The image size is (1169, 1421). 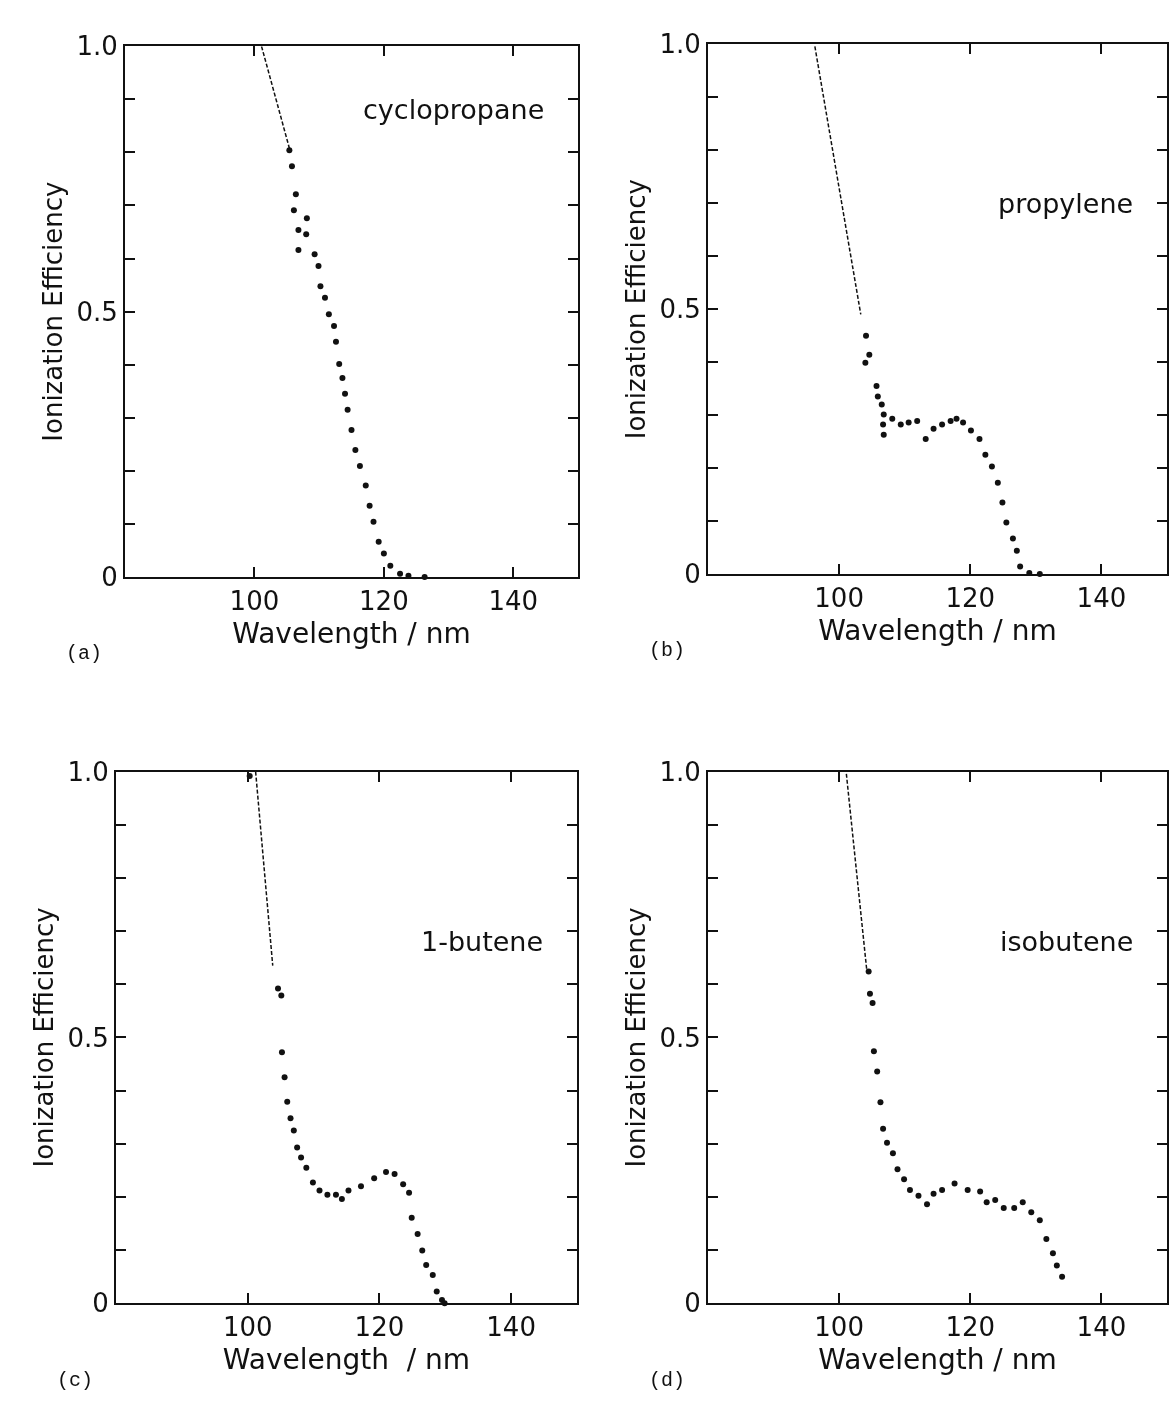 I want to click on annotation: propylene, so click(x=1066, y=203).